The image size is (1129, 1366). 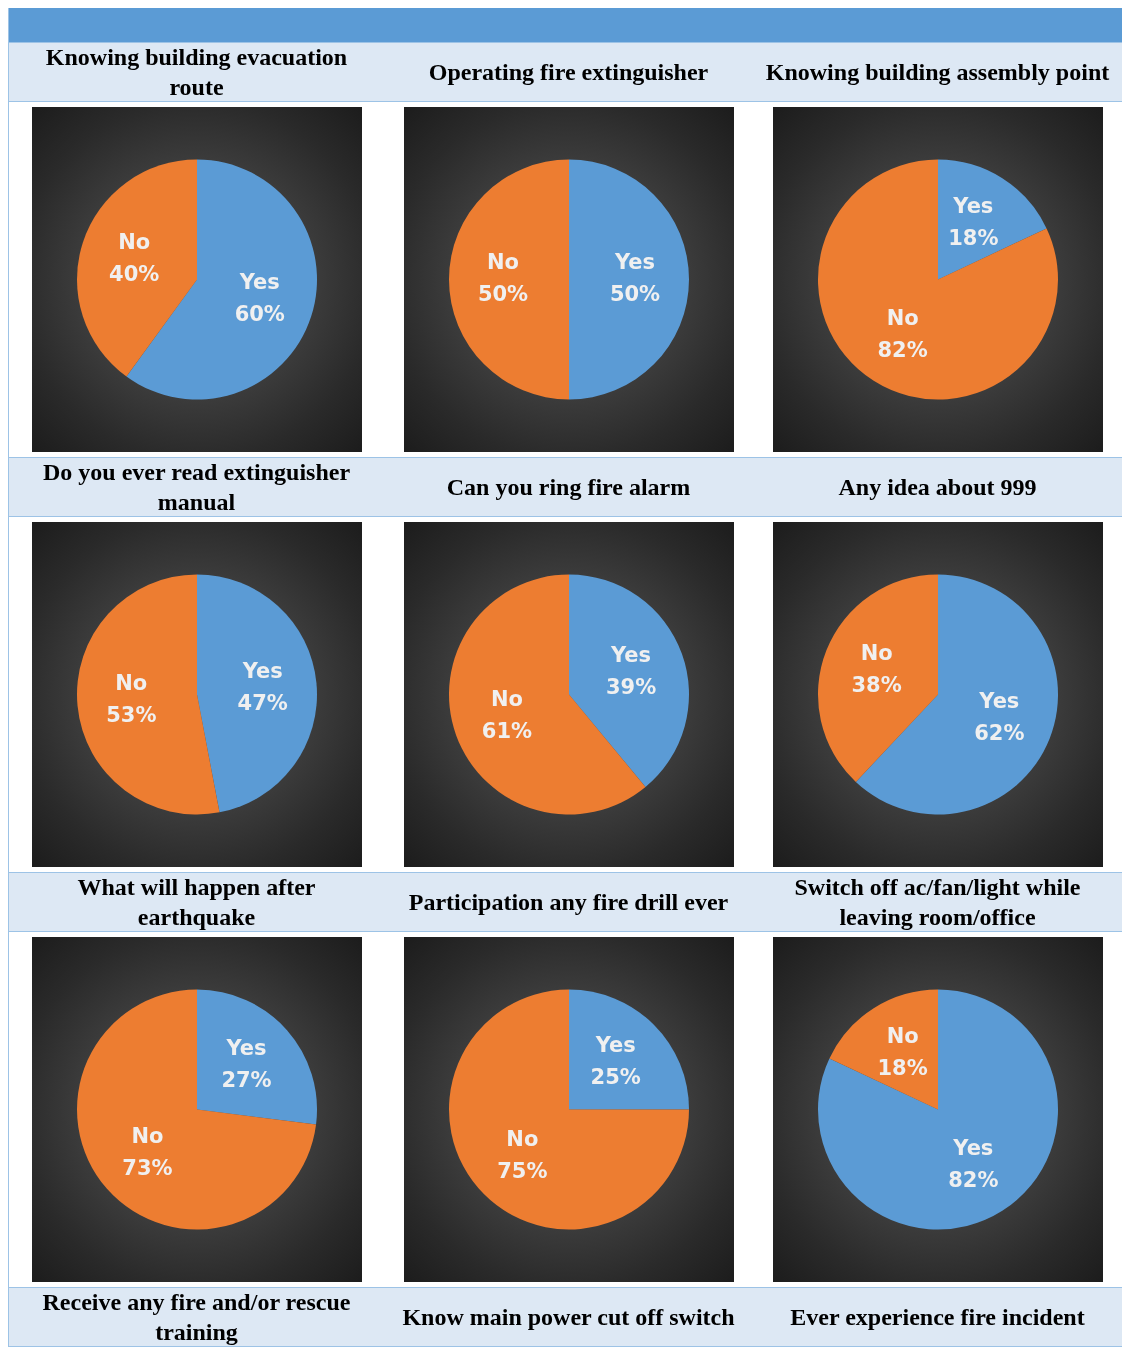 I want to click on data-label: 60%, so click(x=259, y=314).